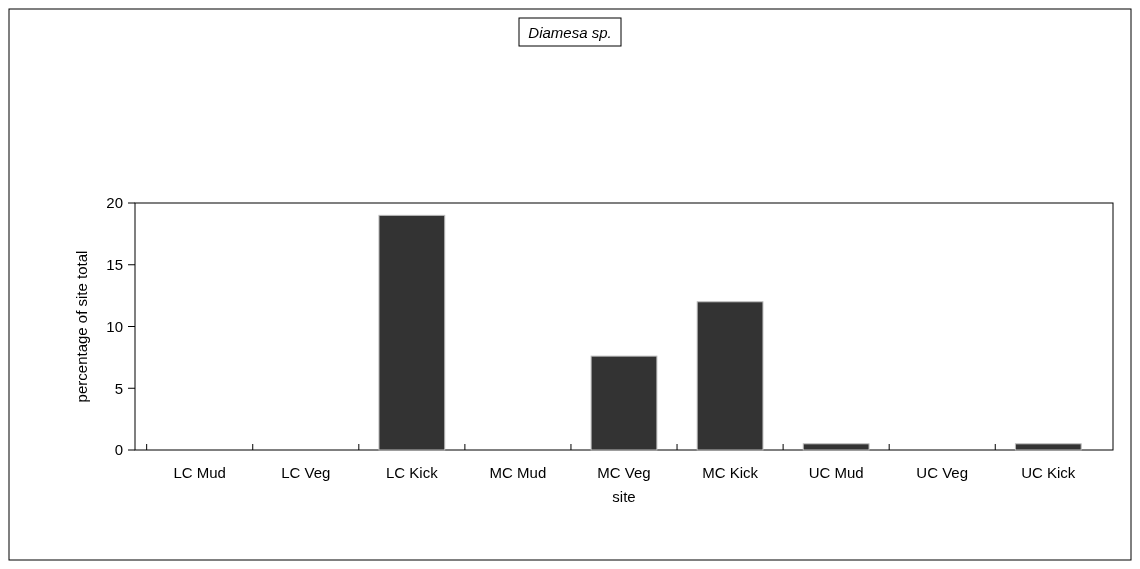 The height and width of the screenshot is (569, 1140). Describe the element at coordinates (570, 32) in the screenshot. I see `chart-title: Diamesa sp.` at that location.